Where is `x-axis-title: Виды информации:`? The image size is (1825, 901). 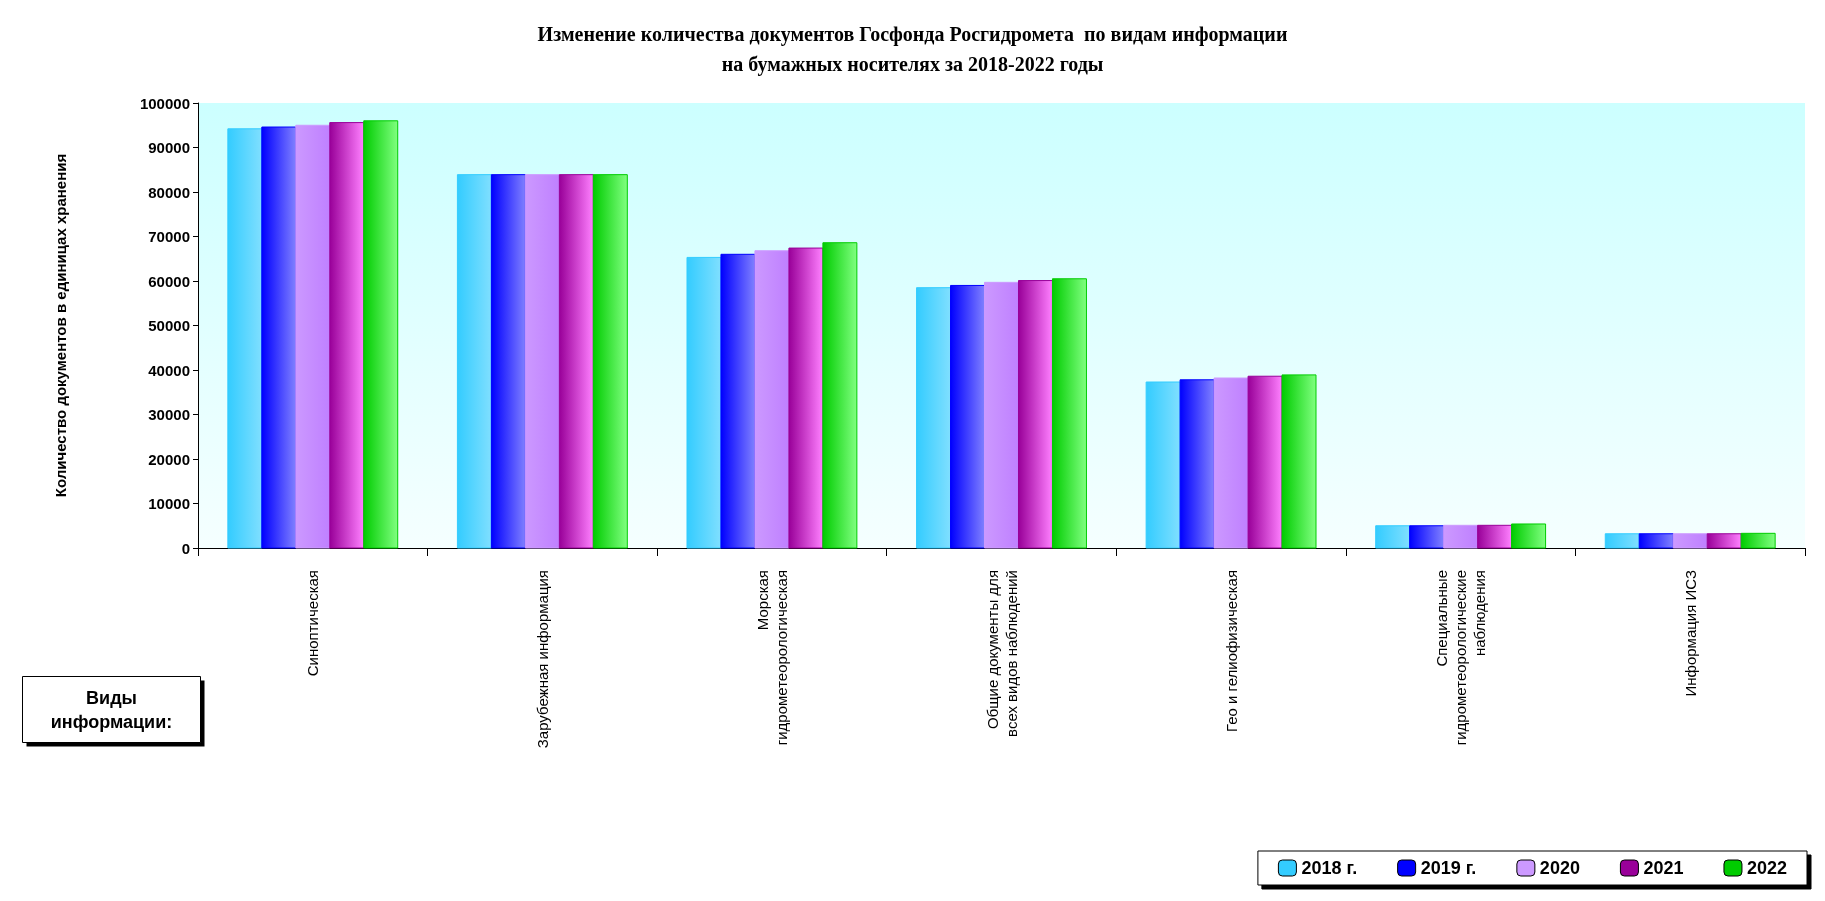
x-axis-title: Виды информации: is located at coordinates (111, 709).